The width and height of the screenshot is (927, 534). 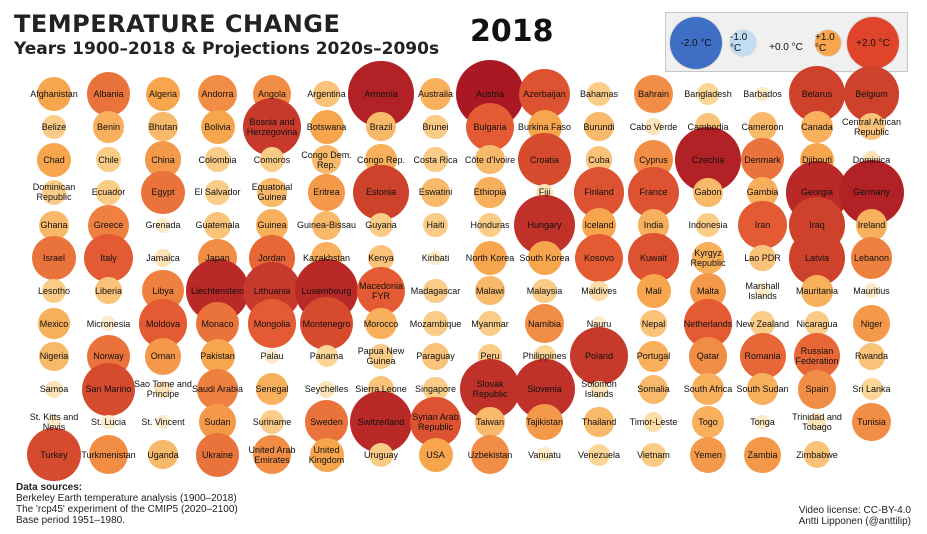 What do you see at coordinates (696, 43) in the screenshot?
I see `legend-item: -2.0 °C` at bounding box center [696, 43].